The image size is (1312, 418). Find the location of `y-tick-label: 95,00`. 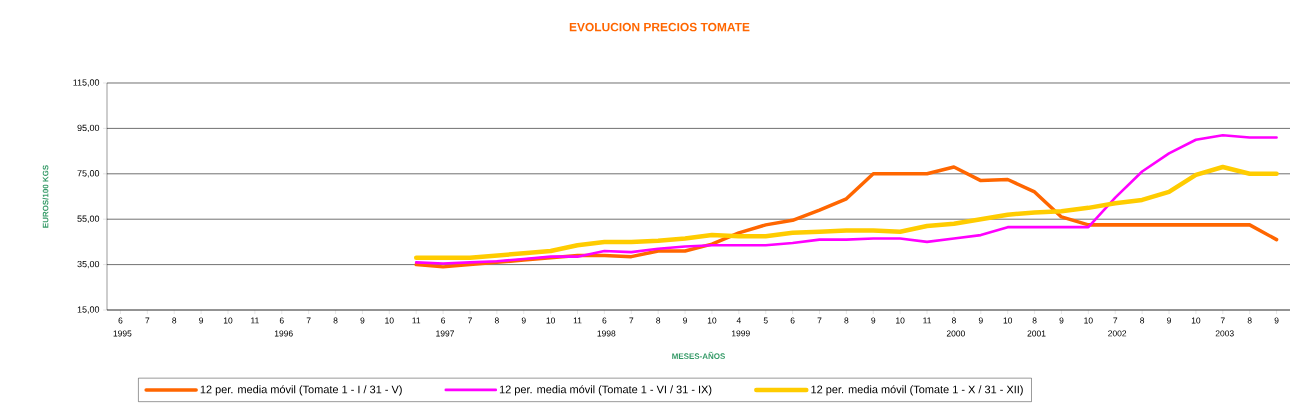

y-tick-label: 95,00 is located at coordinates (88, 128).